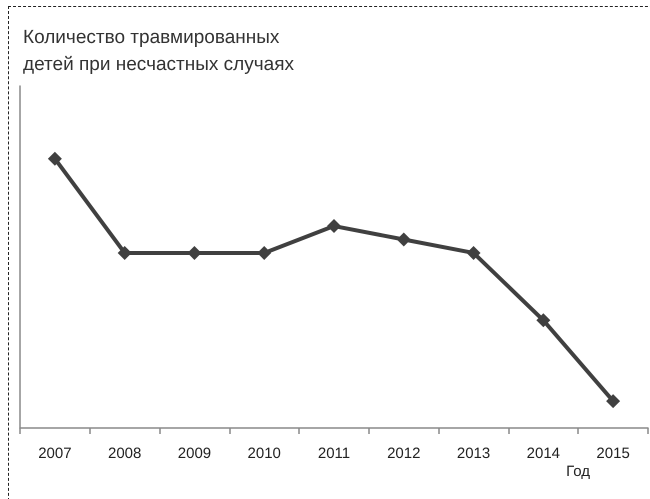 The height and width of the screenshot is (499, 650). Describe the element at coordinates (158, 51) in the screenshot. I see `chart-title: Количество травмированных детей при несчастных случаях` at that location.